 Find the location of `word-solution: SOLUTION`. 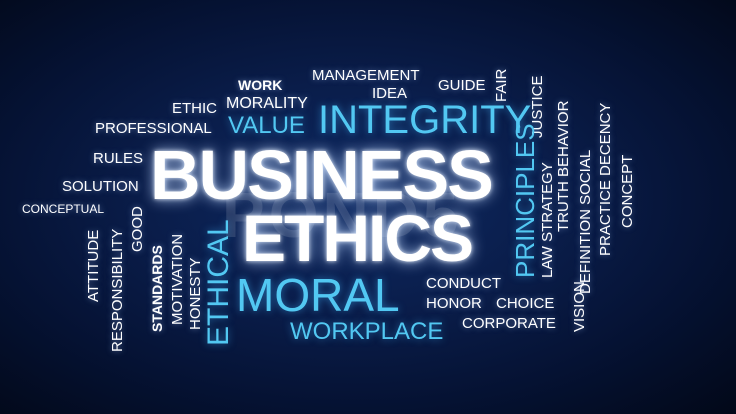

word-solution: SOLUTION is located at coordinates (100, 186).